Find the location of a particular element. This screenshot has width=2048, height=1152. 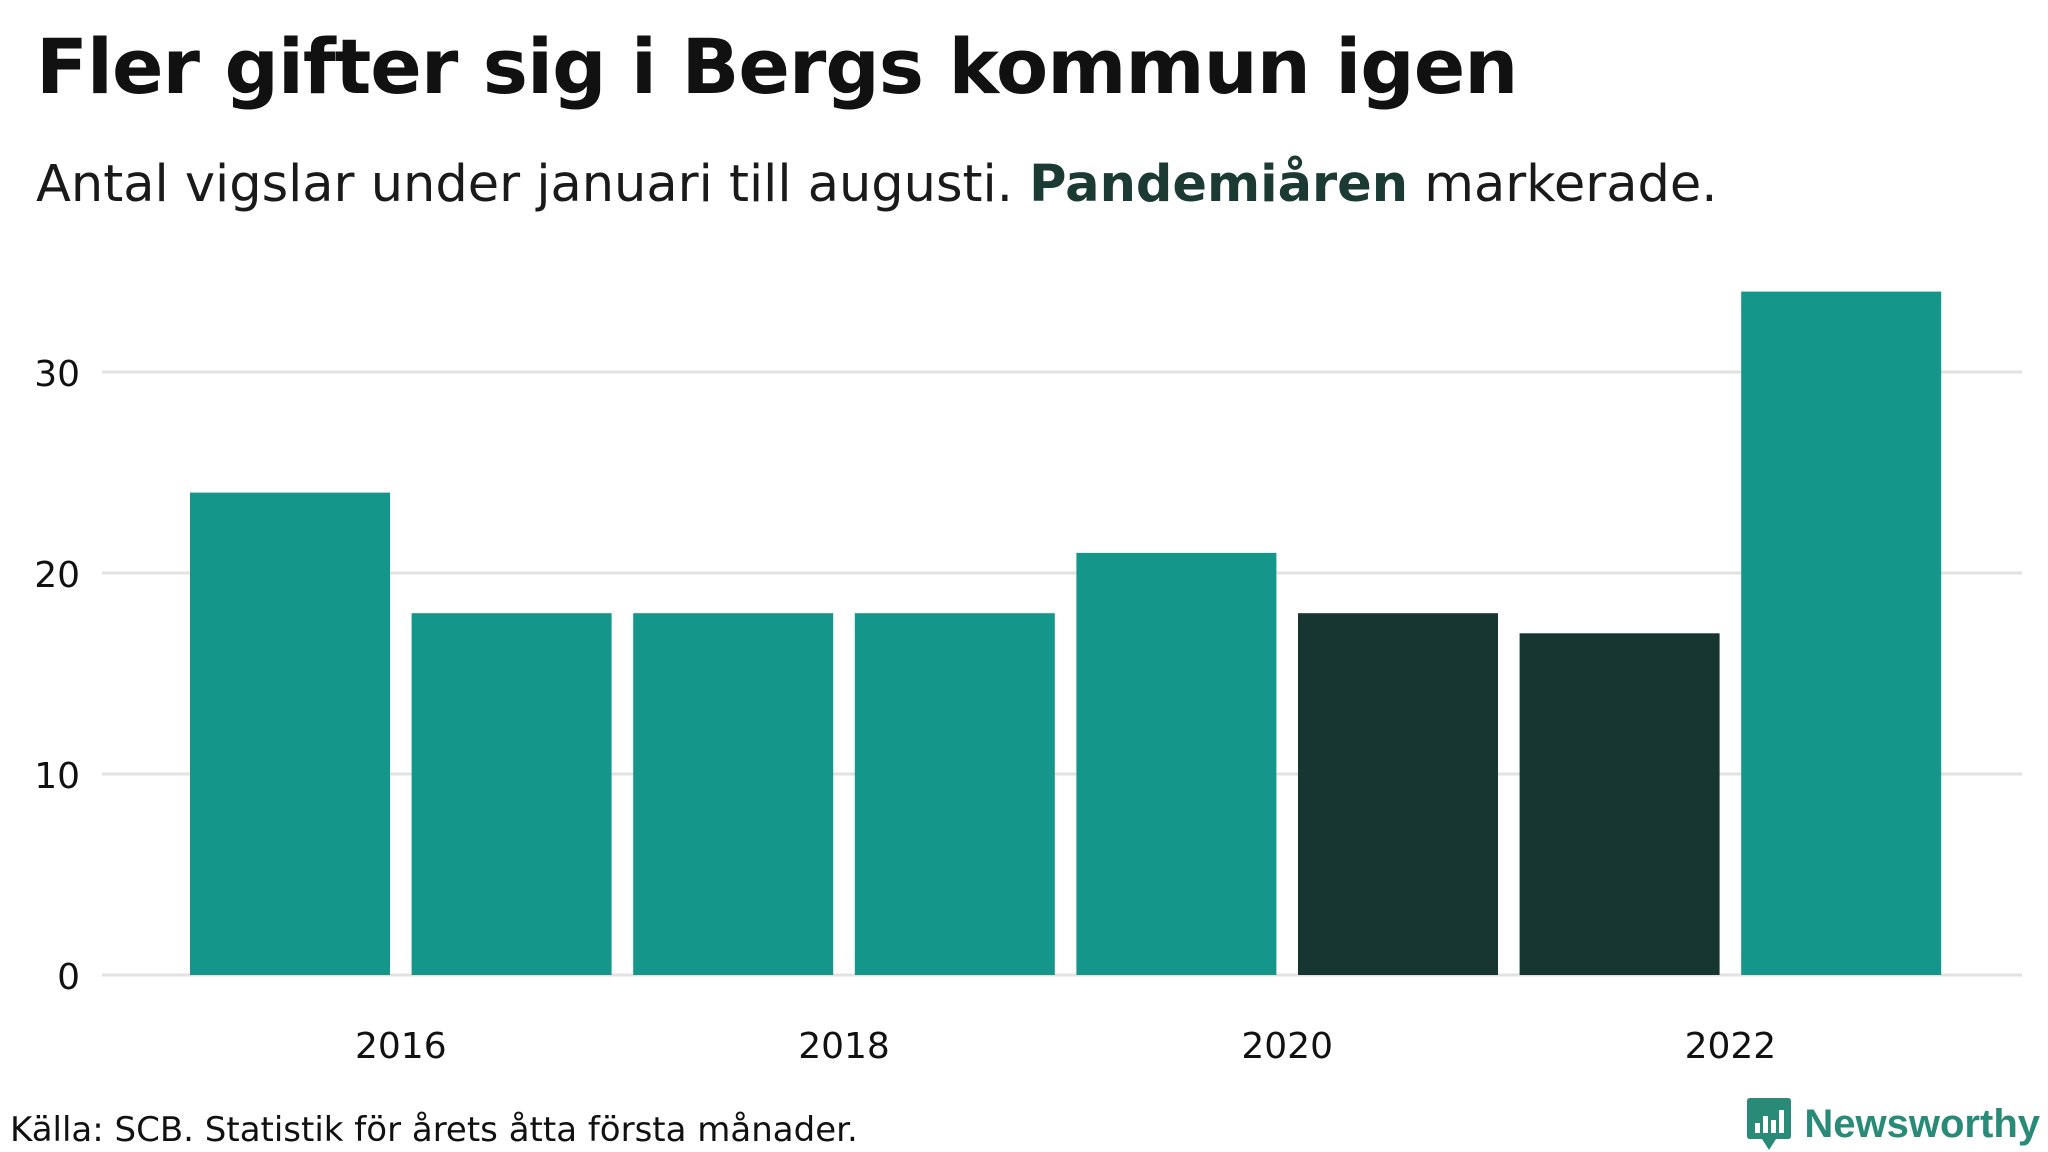

subtitle-highlight: Pandemiåren is located at coordinates (1219, 184).